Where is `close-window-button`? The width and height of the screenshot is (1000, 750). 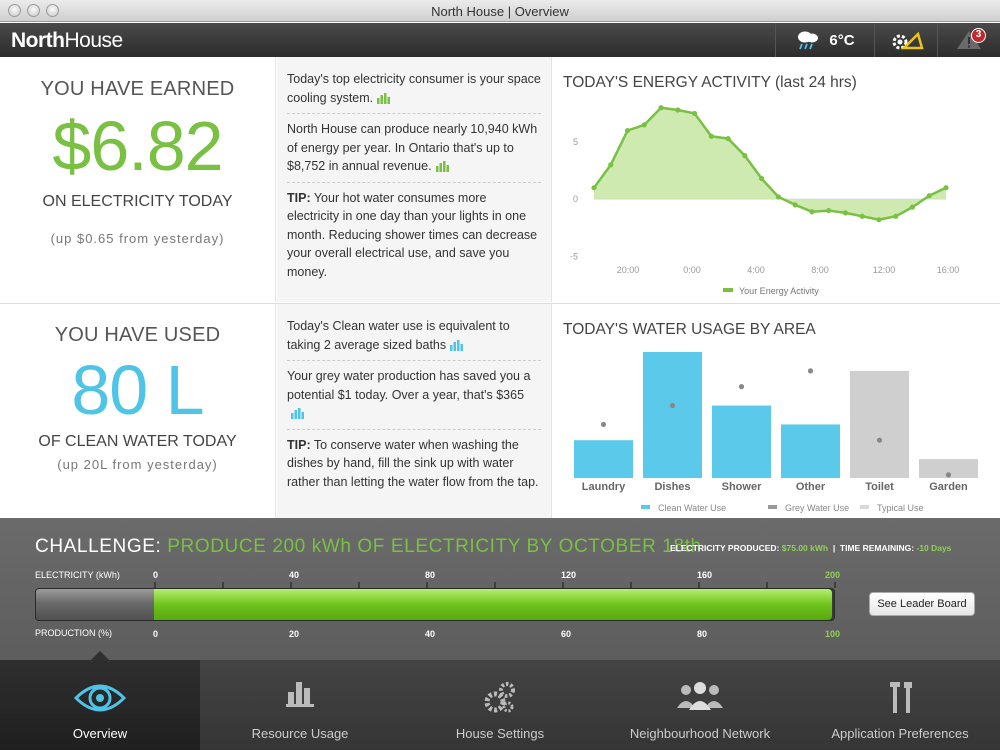 close-window-button is located at coordinates (14, 10).